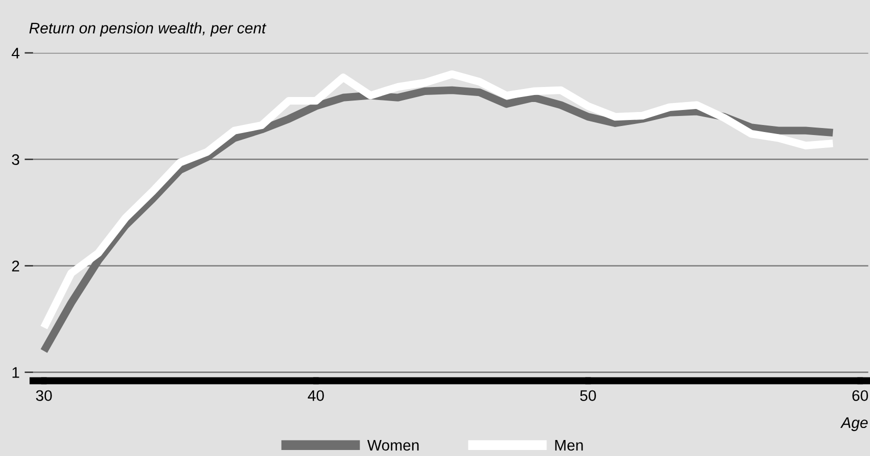  Describe the element at coordinates (569, 445) in the screenshot. I see `legend-label: Men` at that location.